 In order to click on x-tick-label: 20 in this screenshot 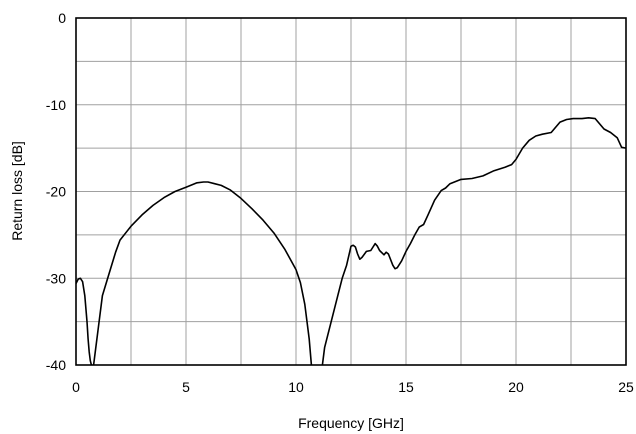, I will do `click(516, 387)`.